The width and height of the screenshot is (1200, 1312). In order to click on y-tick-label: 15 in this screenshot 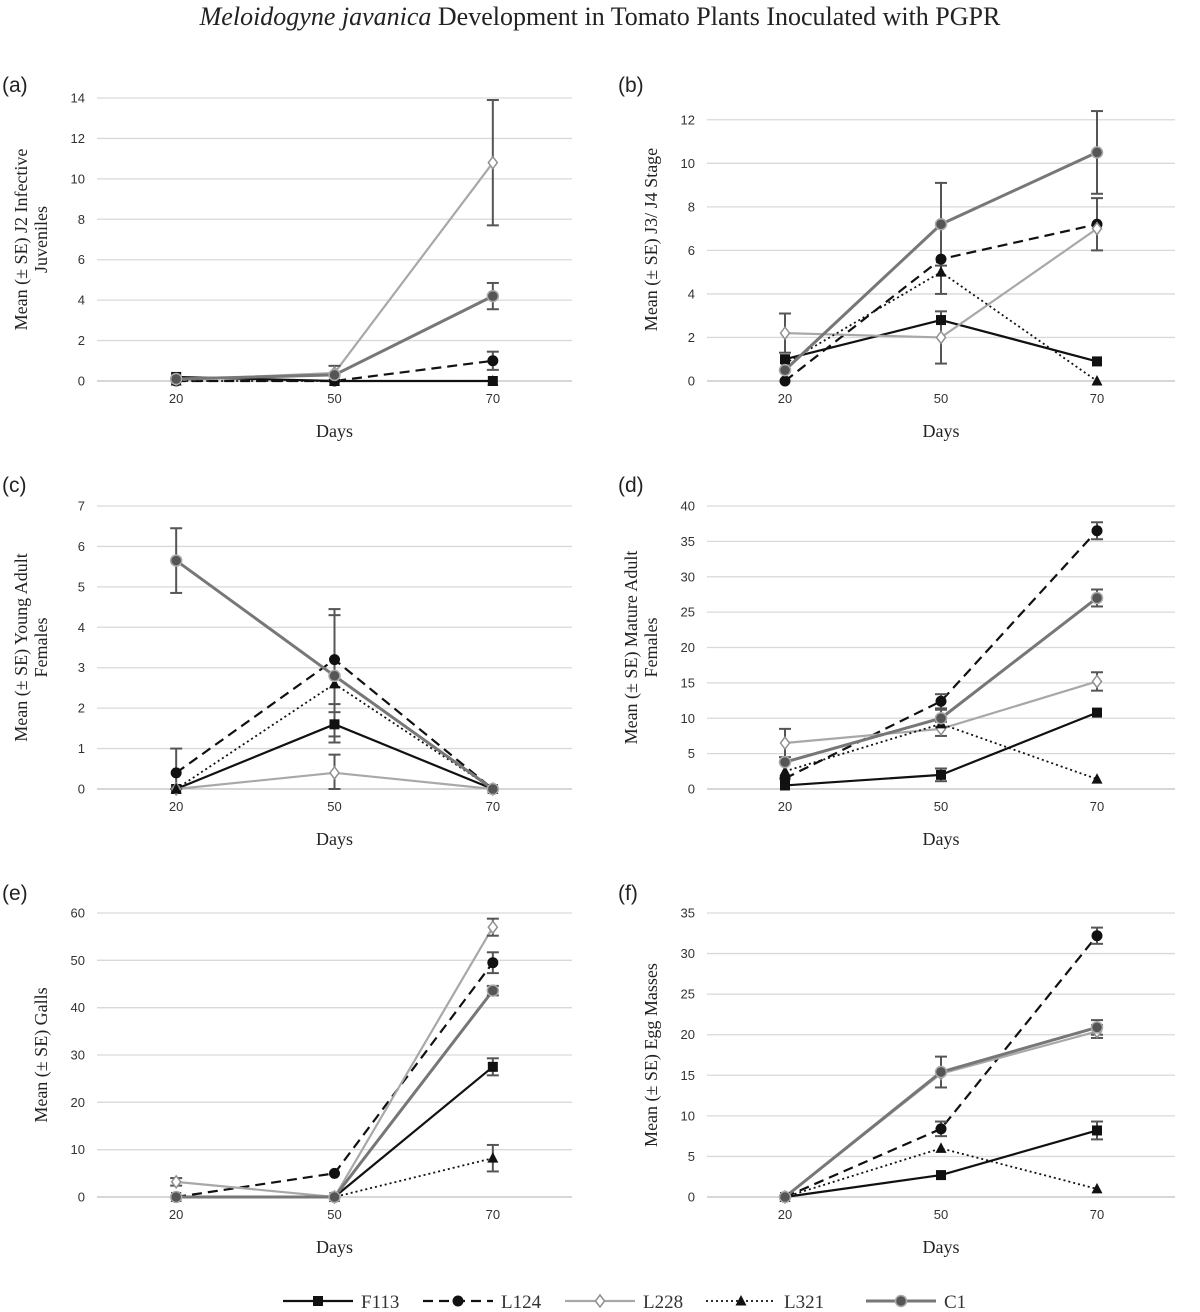, I will do `click(688, 1075)`.